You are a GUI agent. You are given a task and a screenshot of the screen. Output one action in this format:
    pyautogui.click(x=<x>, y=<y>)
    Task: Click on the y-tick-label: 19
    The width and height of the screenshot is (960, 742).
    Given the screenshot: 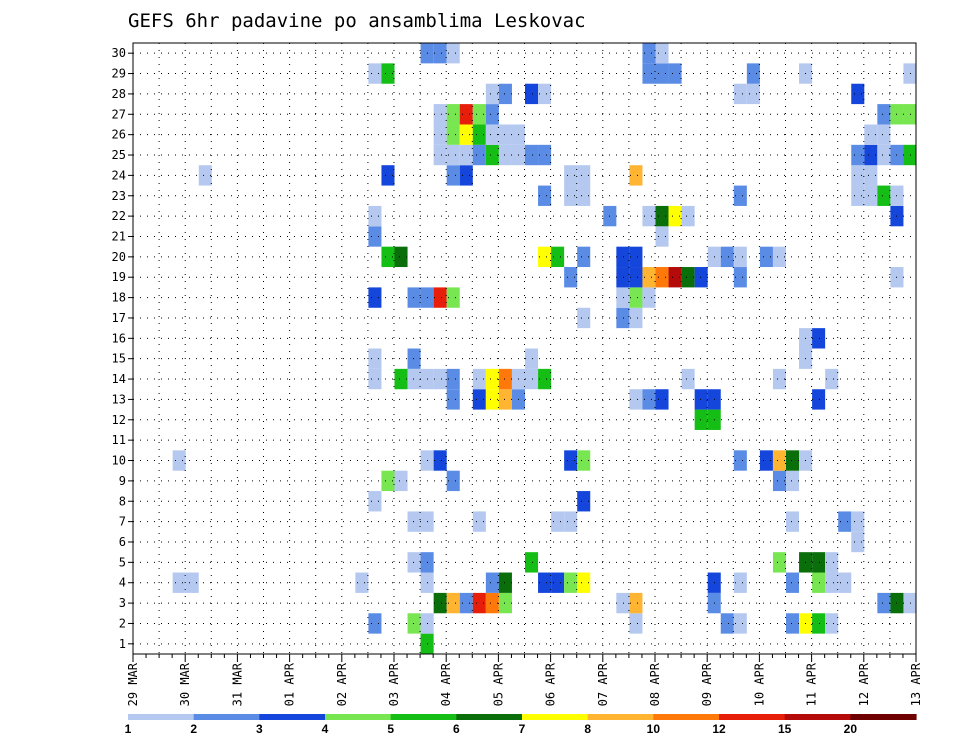 What is the action you would take?
    pyautogui.click(x=119, y=277)
    